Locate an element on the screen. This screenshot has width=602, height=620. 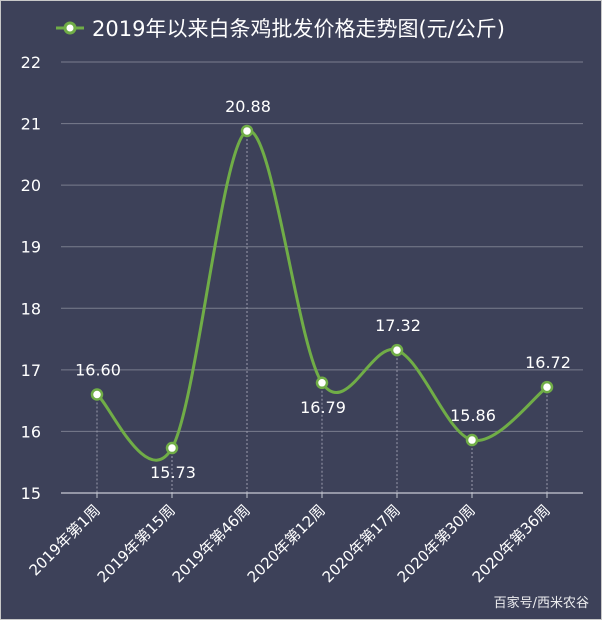
data-label: 15.73 is located at coordinates (173, 472).